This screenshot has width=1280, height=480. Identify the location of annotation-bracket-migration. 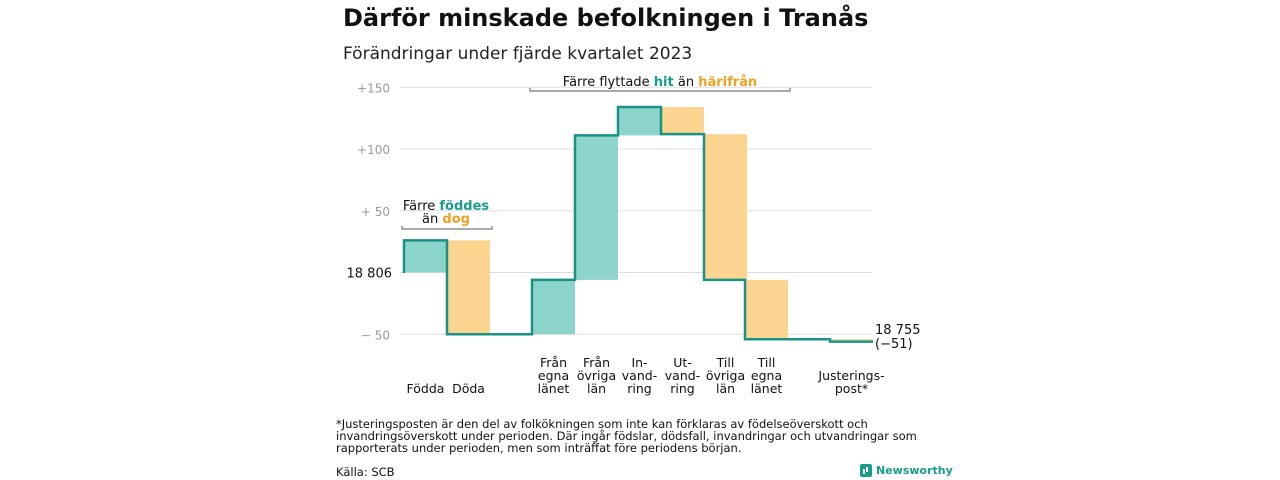
(660, 90).